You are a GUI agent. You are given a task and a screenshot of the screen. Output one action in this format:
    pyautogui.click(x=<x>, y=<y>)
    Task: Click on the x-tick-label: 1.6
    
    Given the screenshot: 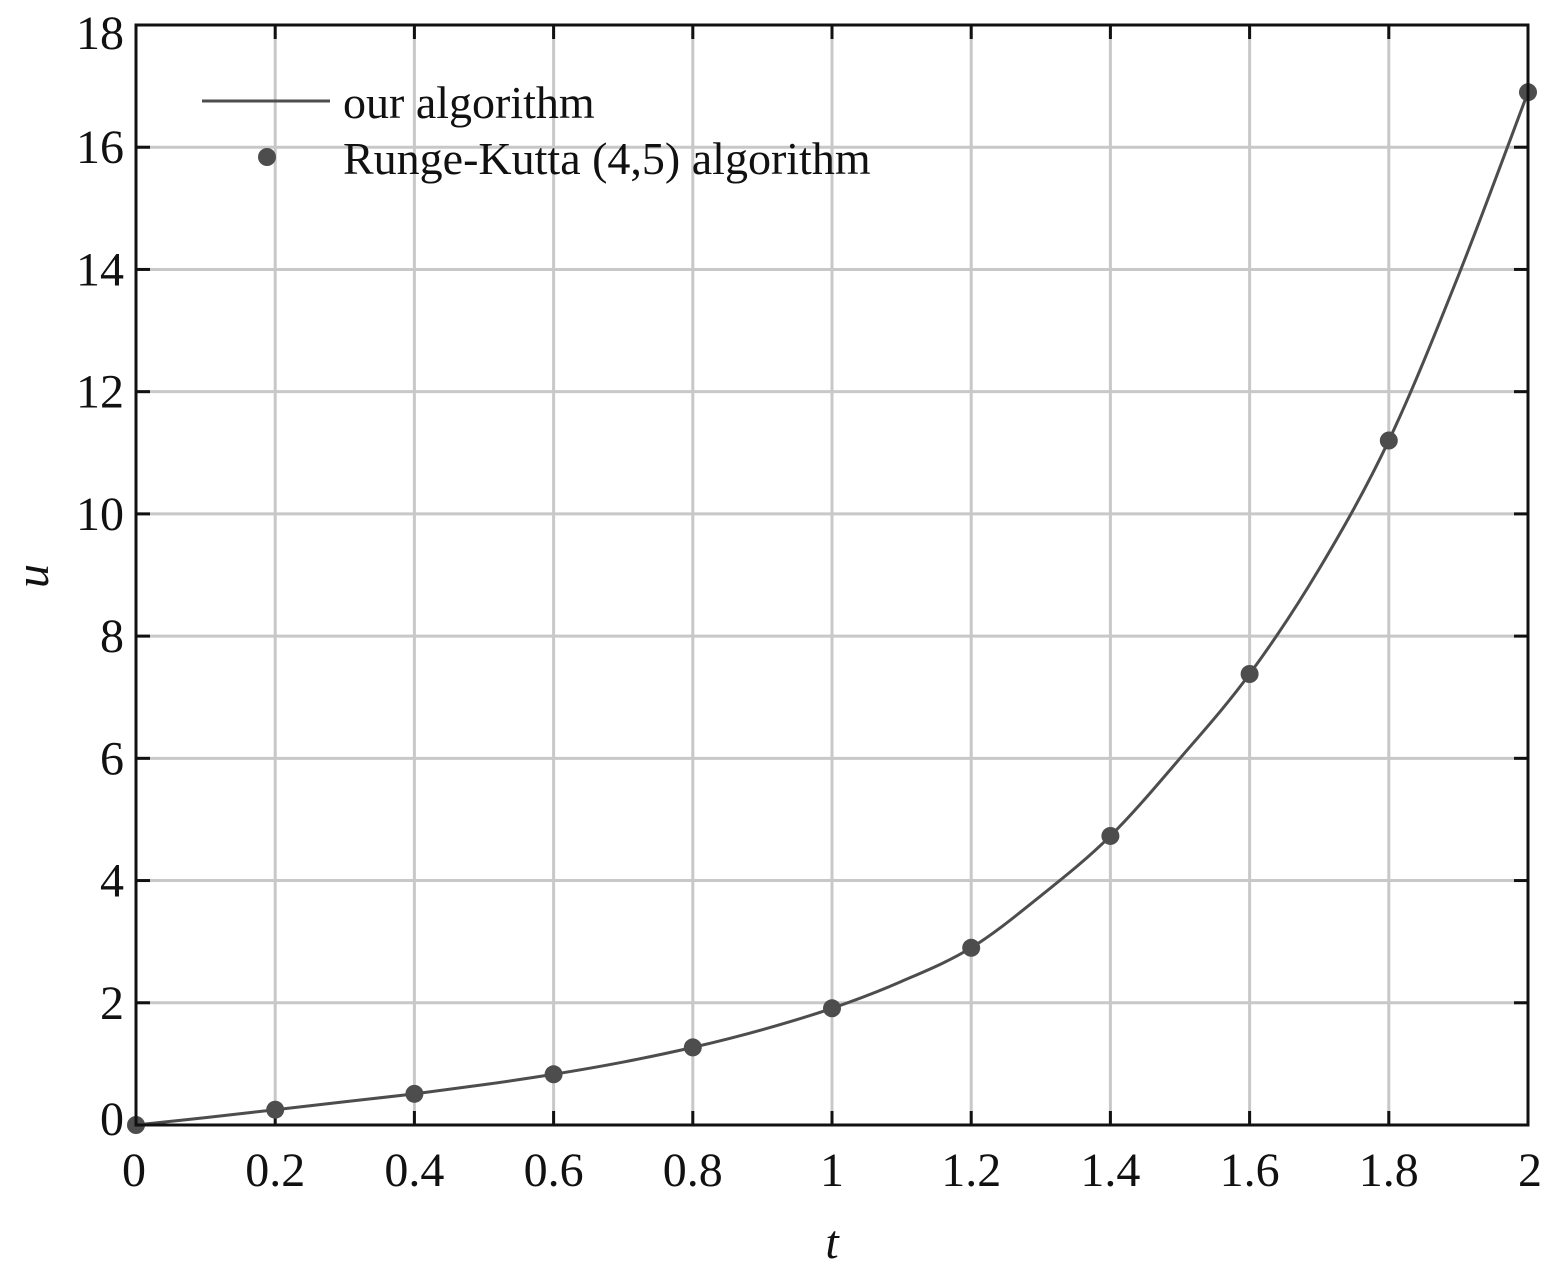 What is the action you would take?
    pyautogui.click(x=1250, y=1170)
    